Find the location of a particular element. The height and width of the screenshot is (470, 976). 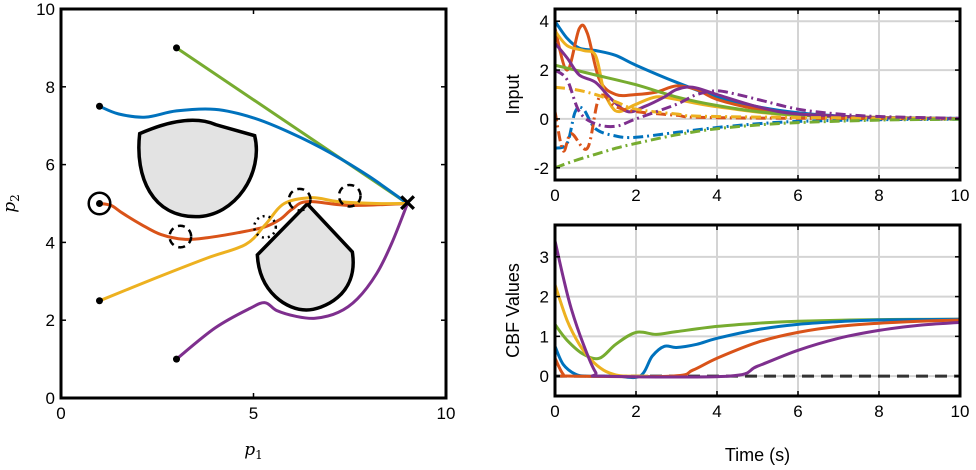

trajectory-blue-line is located at coordinates (253, 154).